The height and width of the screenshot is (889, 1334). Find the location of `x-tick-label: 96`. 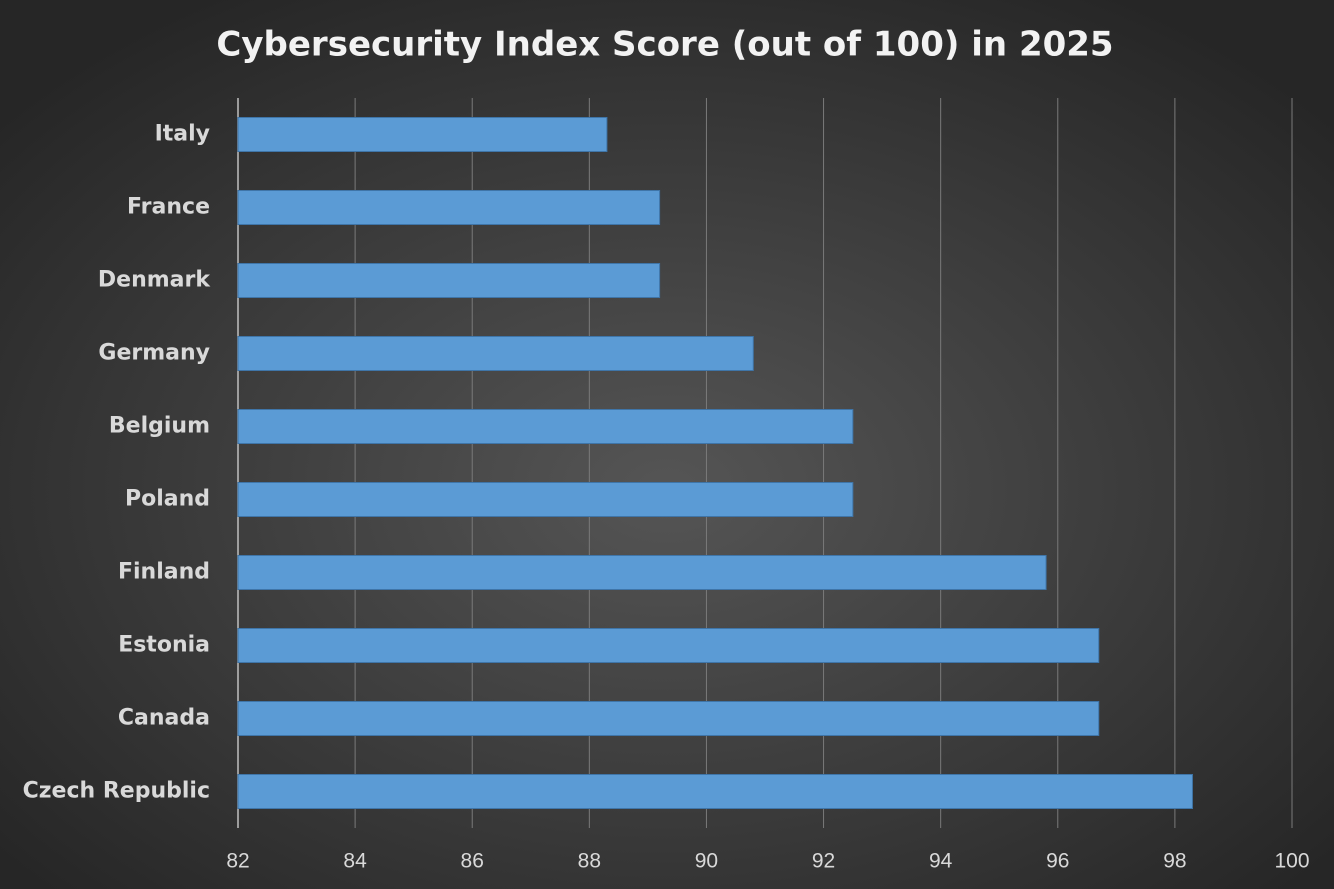

x-tick-label: 96 is located at coordinates (1057, 861).